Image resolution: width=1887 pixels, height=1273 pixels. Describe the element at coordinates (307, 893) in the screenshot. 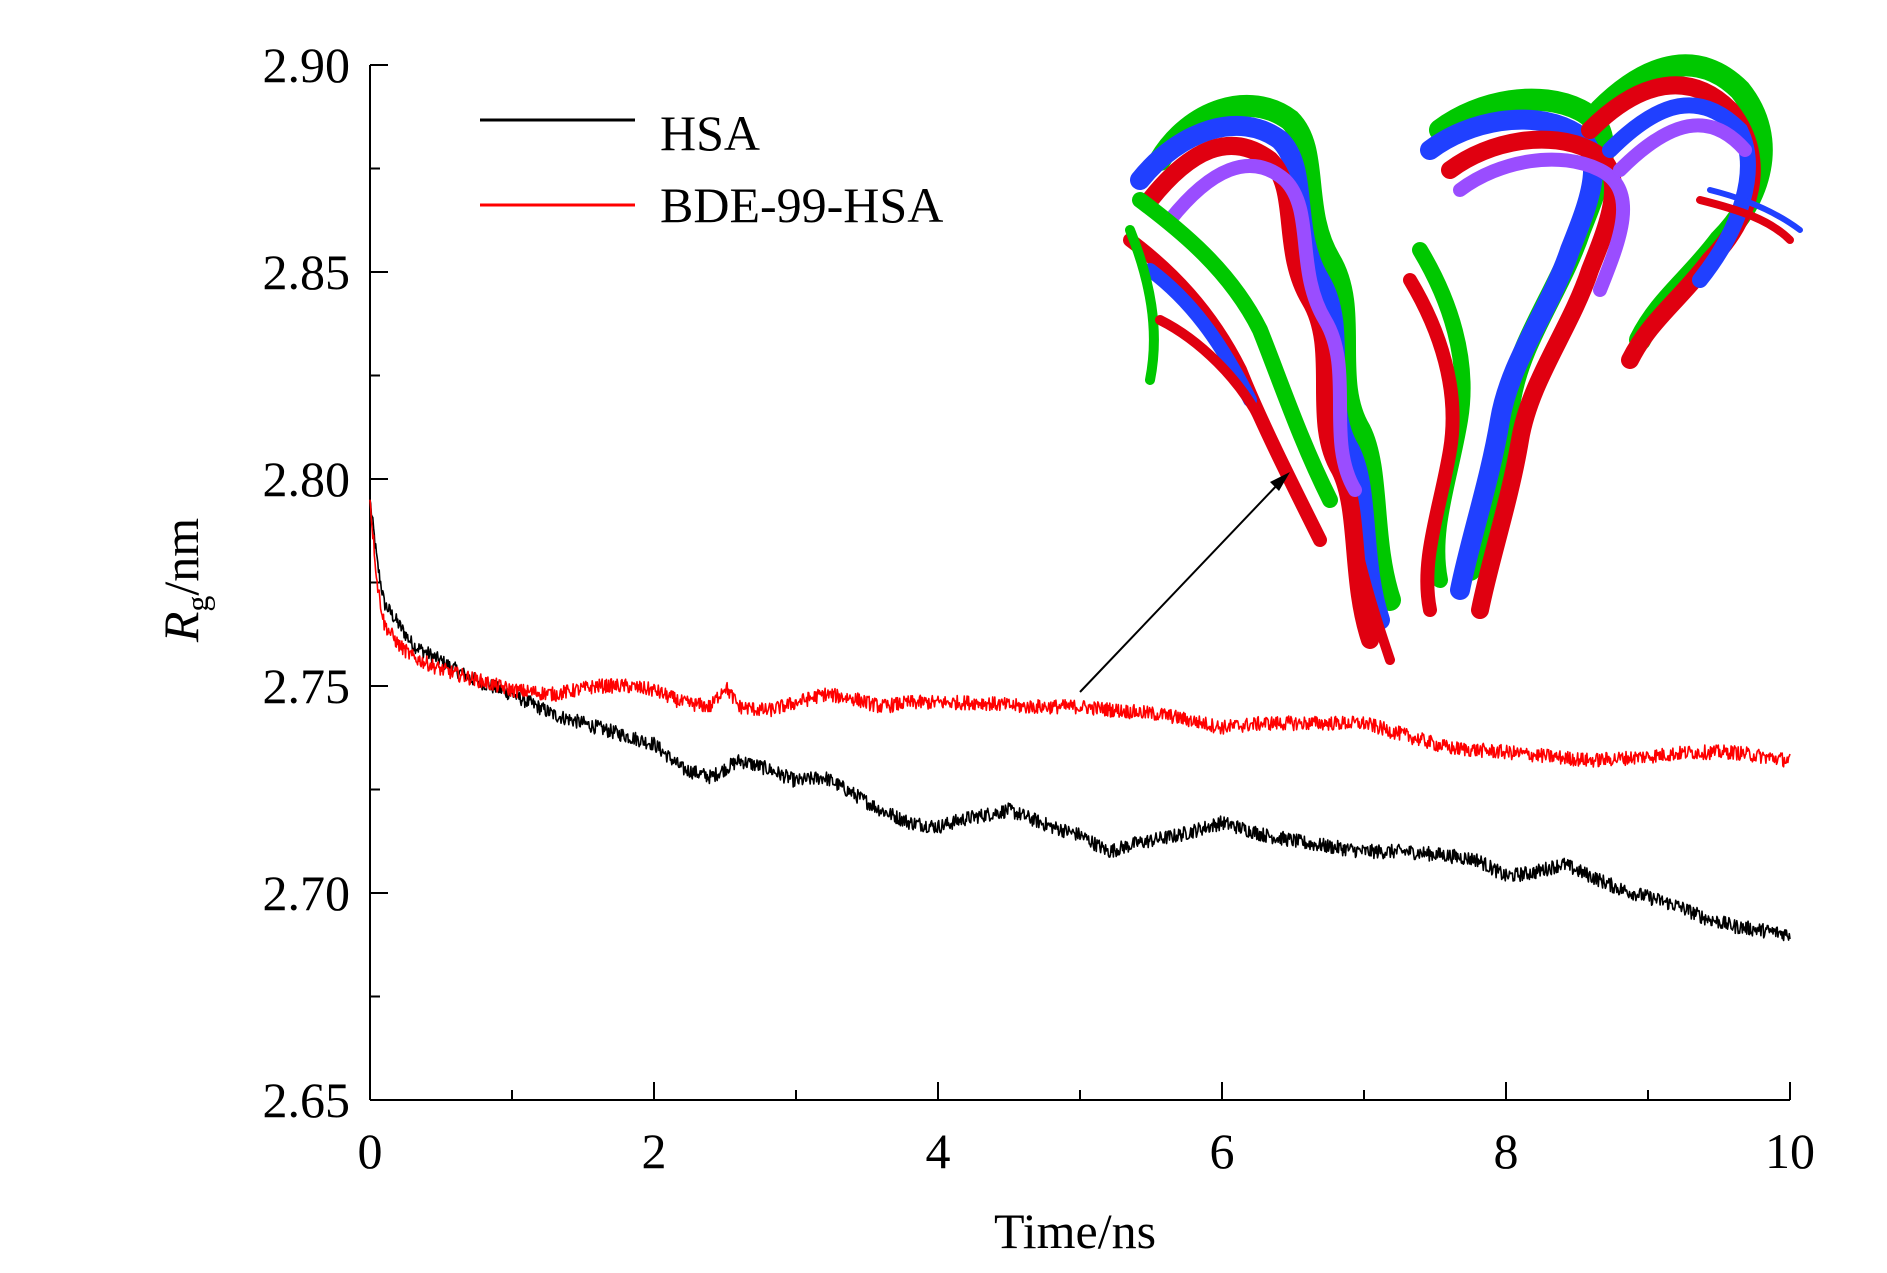

I see `y-tick-label: 2.70` at that location.